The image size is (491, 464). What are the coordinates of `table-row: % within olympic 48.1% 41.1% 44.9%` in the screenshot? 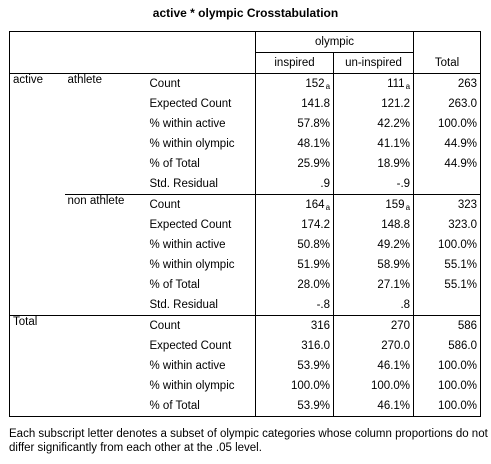 It's located at (246, 144).